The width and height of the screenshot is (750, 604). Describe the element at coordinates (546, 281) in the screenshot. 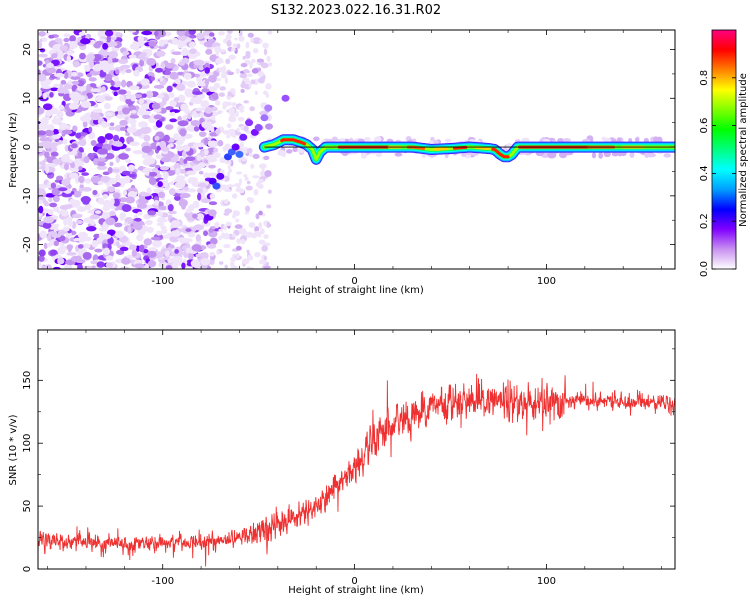

I see `spectrogram-x-tick-label: 100` at that location.